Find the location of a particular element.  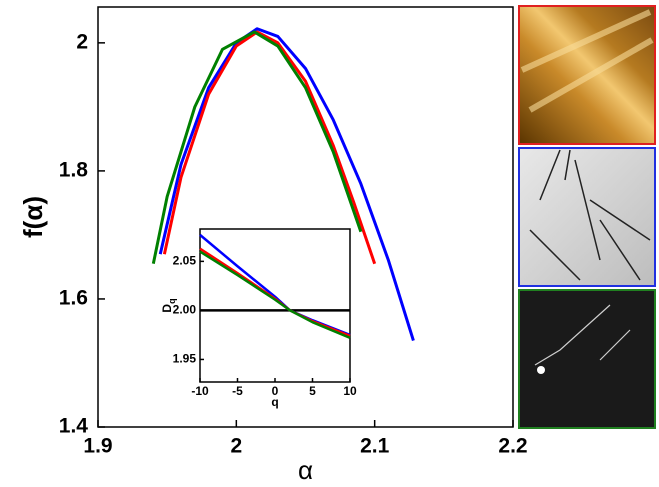

x-tick-label: -10 is located at coordinates (200, 391).